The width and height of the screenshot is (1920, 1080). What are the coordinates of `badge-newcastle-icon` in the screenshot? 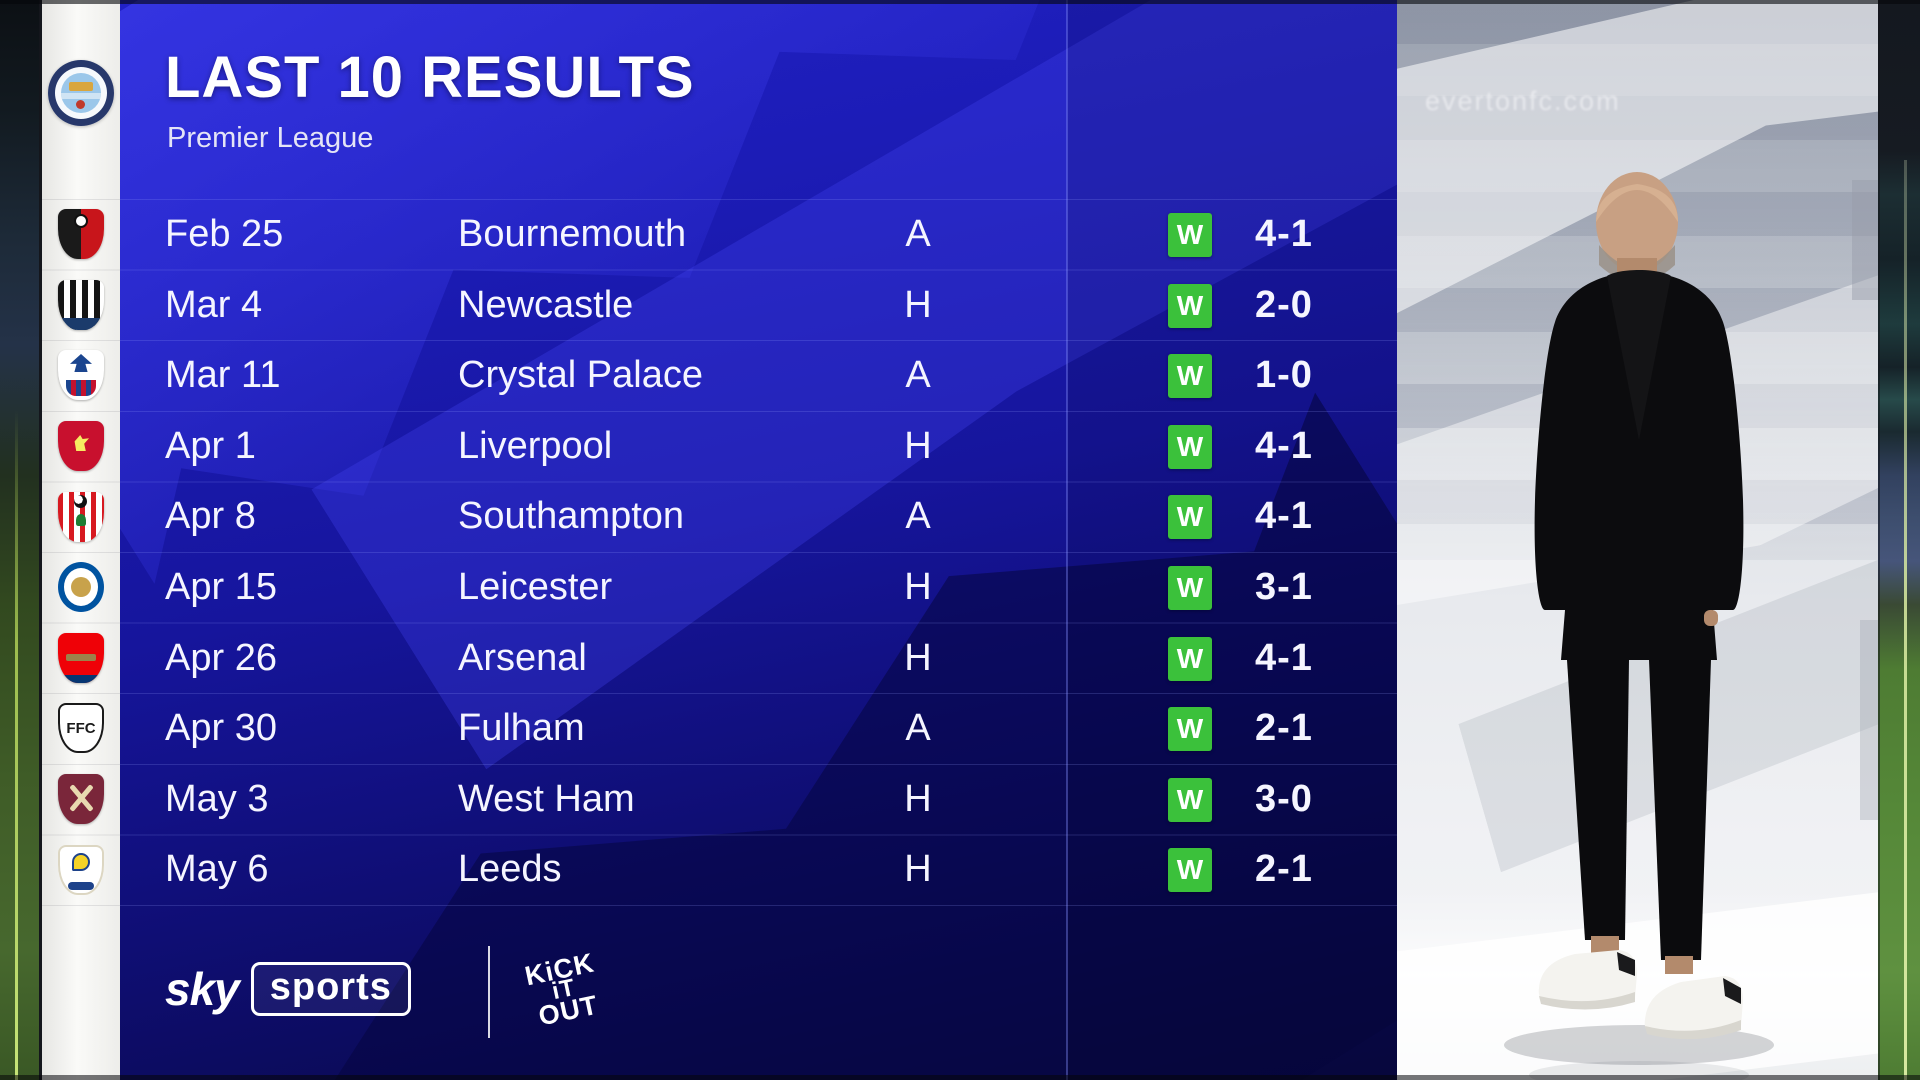 It's located at (81, 305).